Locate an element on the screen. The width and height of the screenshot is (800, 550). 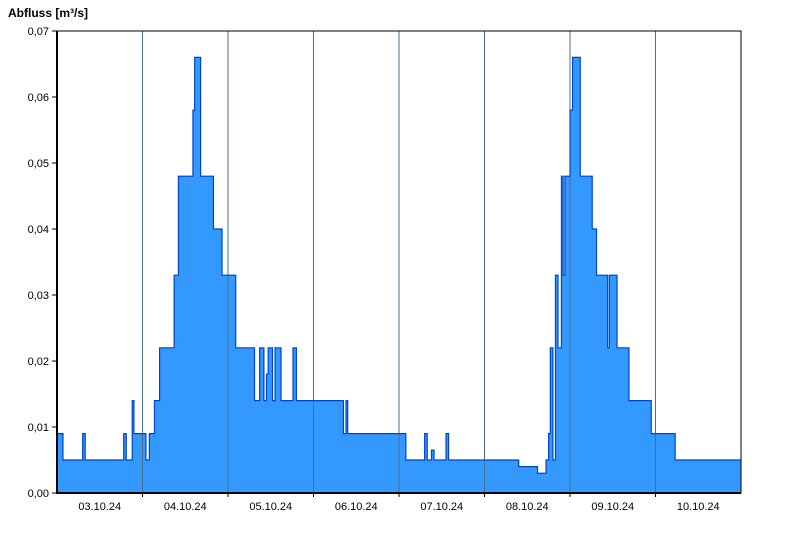
y-tick-label: 0,07 is located at coordinates (38, 32).